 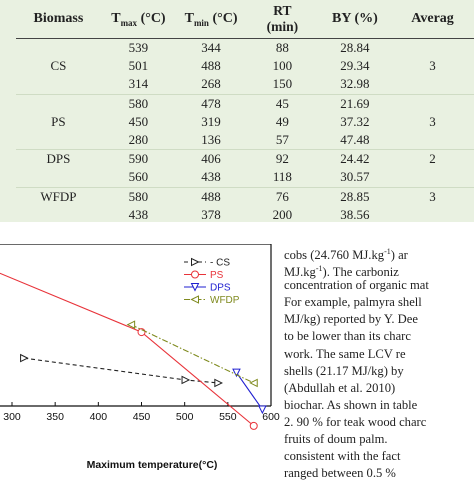 I want to click on series-wfdp, so click(x=192, y=354).